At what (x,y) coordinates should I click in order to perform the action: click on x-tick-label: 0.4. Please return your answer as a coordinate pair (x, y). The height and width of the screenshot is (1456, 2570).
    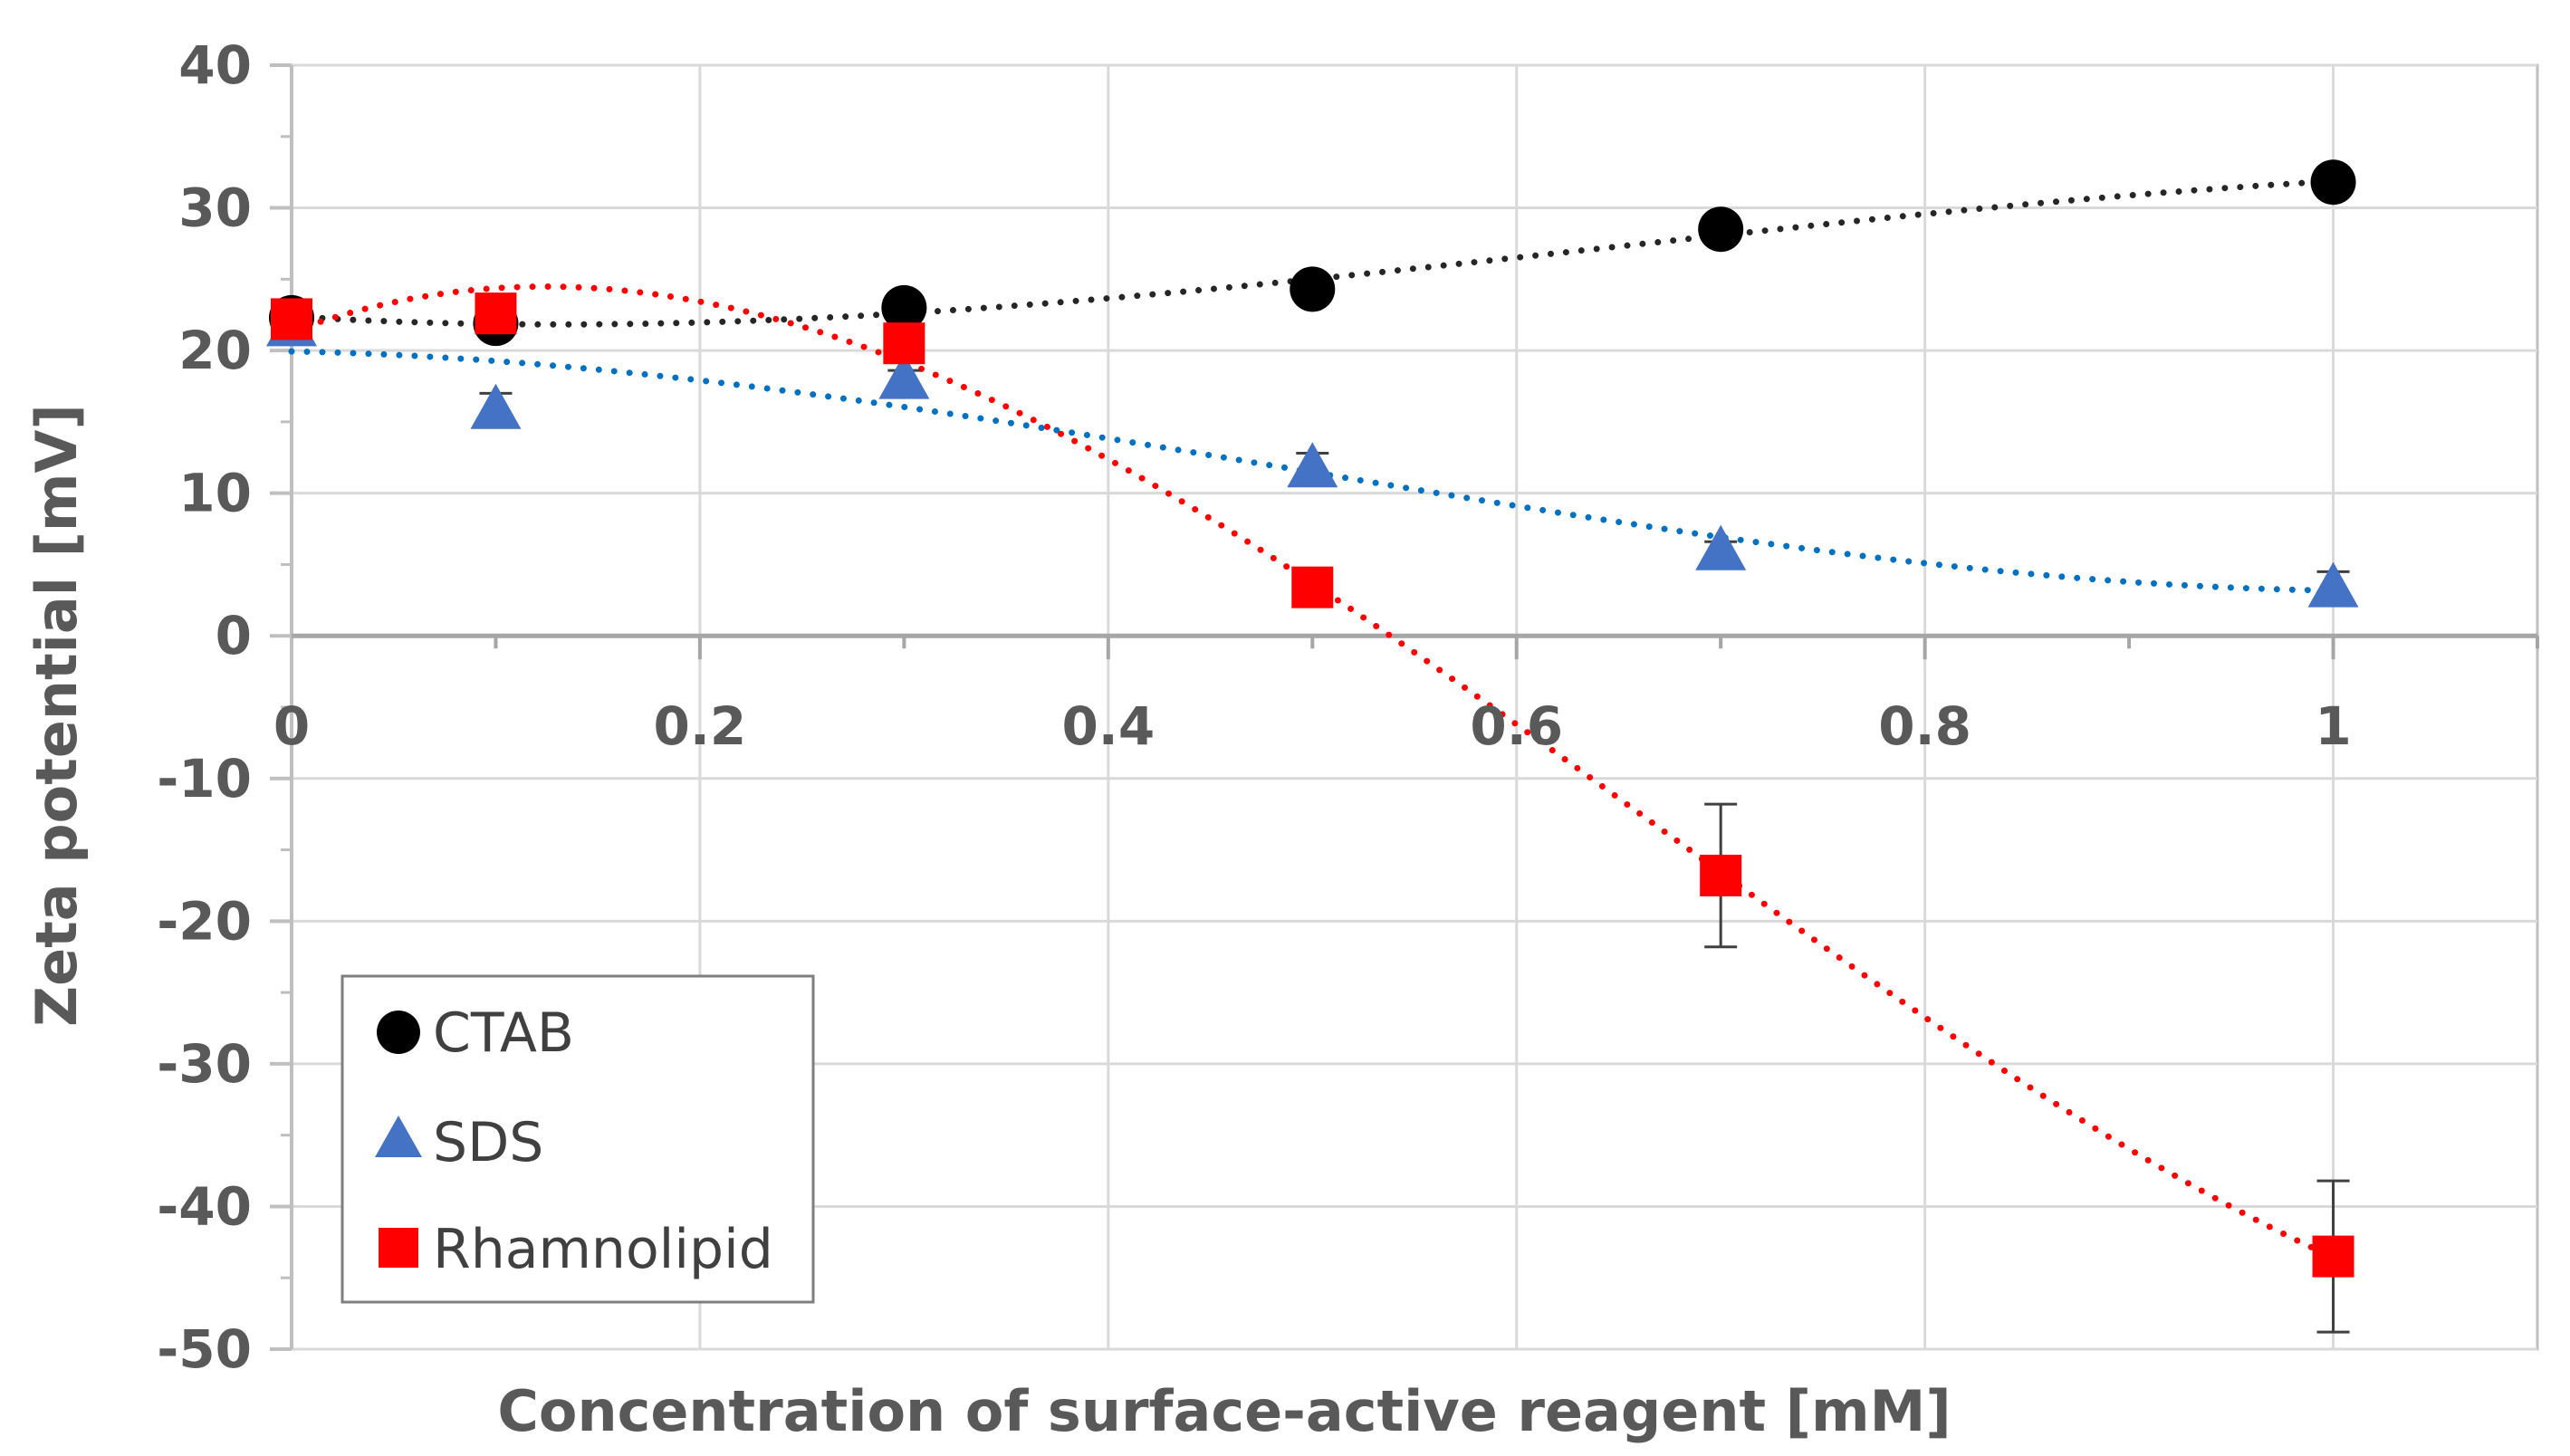
    Looking at the image, I should click on (1108, 726).